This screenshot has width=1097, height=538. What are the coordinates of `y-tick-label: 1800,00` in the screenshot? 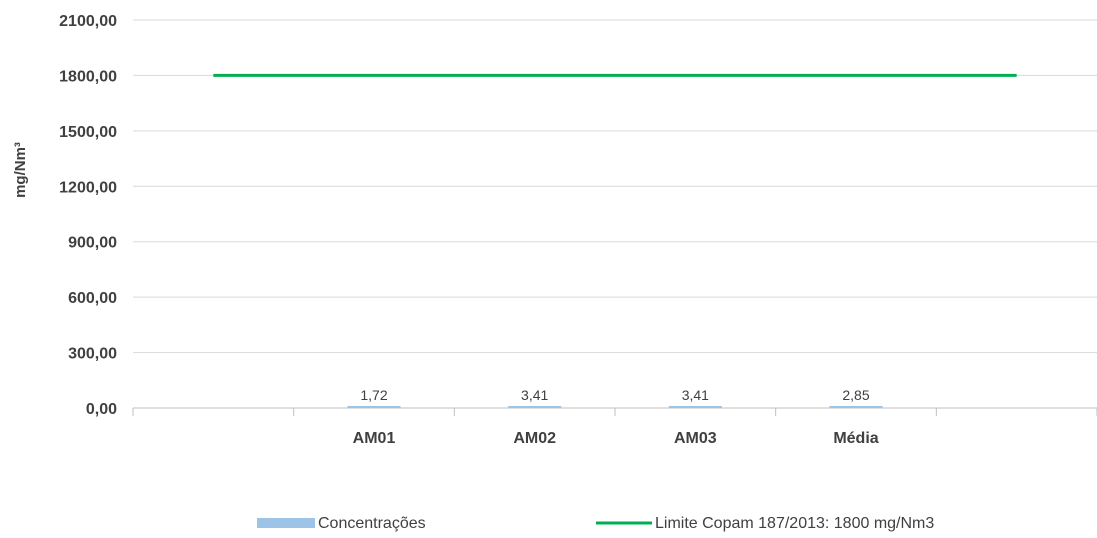 It's located at (88, 76).